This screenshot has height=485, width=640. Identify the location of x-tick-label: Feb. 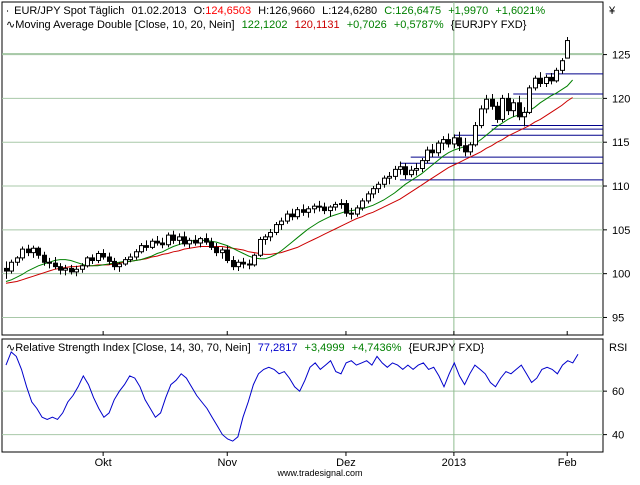
(567, 463).